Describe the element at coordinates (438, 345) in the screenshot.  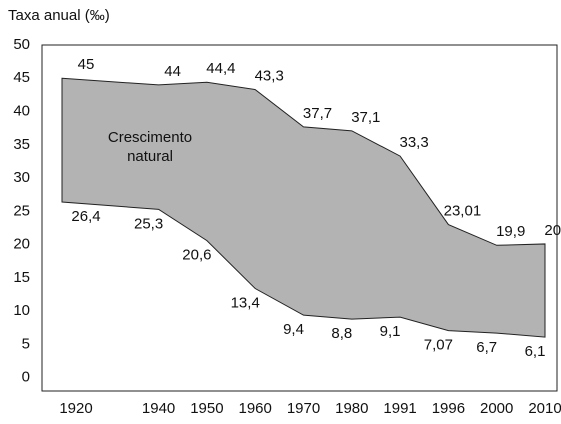
I see `value-label: 7,07` at that location.